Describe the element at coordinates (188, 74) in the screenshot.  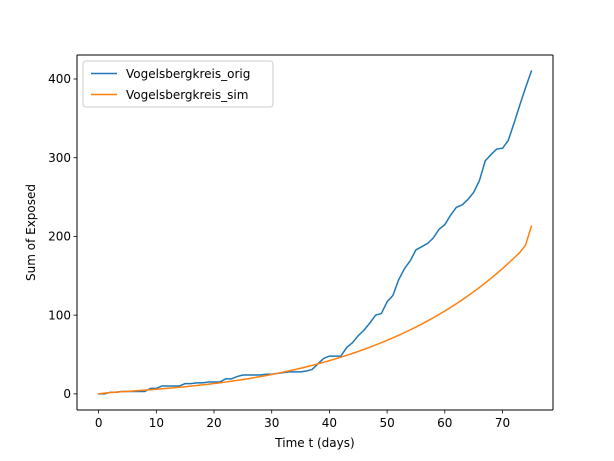
I see `legend-label-orig: Vogelsbergkreis_orig` at that location.